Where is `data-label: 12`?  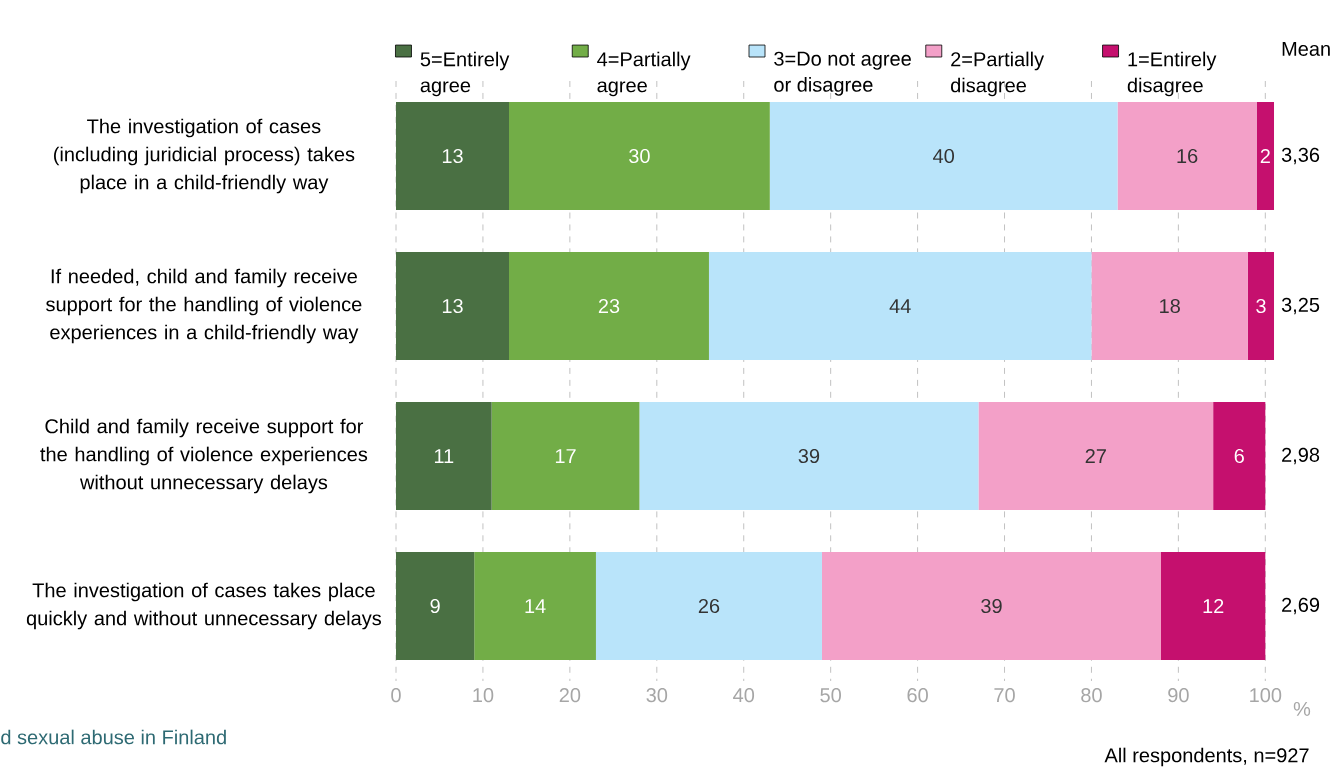 data-label: 12 is located at coordinates (1213, 606).